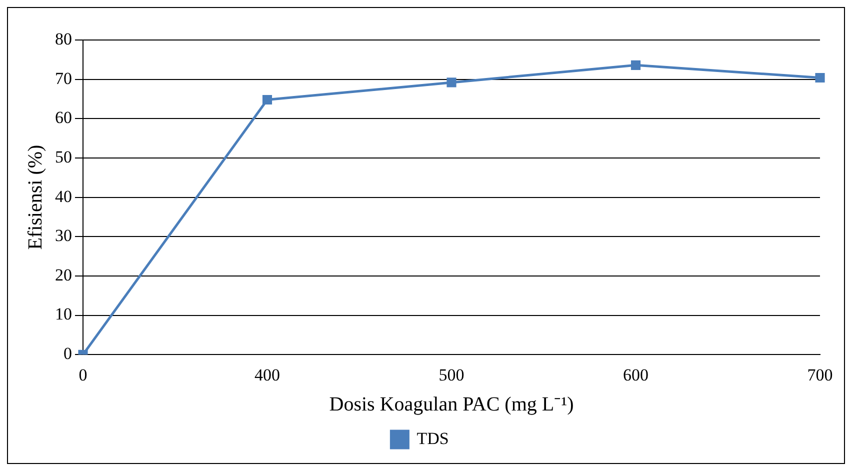  What do you see at coordinates (267, 374) in the screenshot?
I see `x-tick-label: 400` at bounding box center [267, 374].